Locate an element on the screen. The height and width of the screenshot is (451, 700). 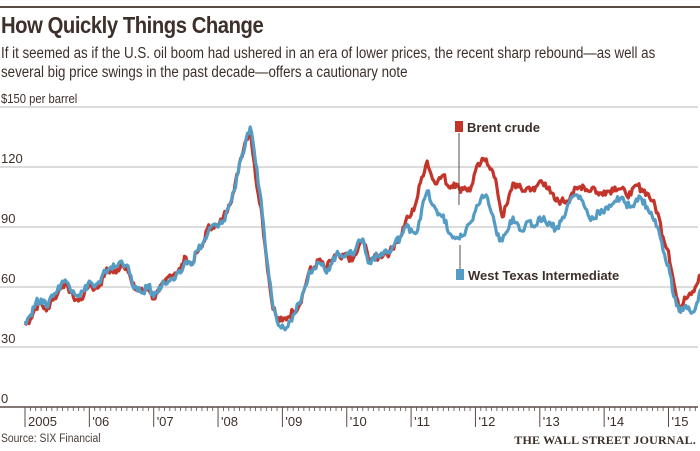
x-tick-label-2008: '08 is located at coordinates (229, 421).